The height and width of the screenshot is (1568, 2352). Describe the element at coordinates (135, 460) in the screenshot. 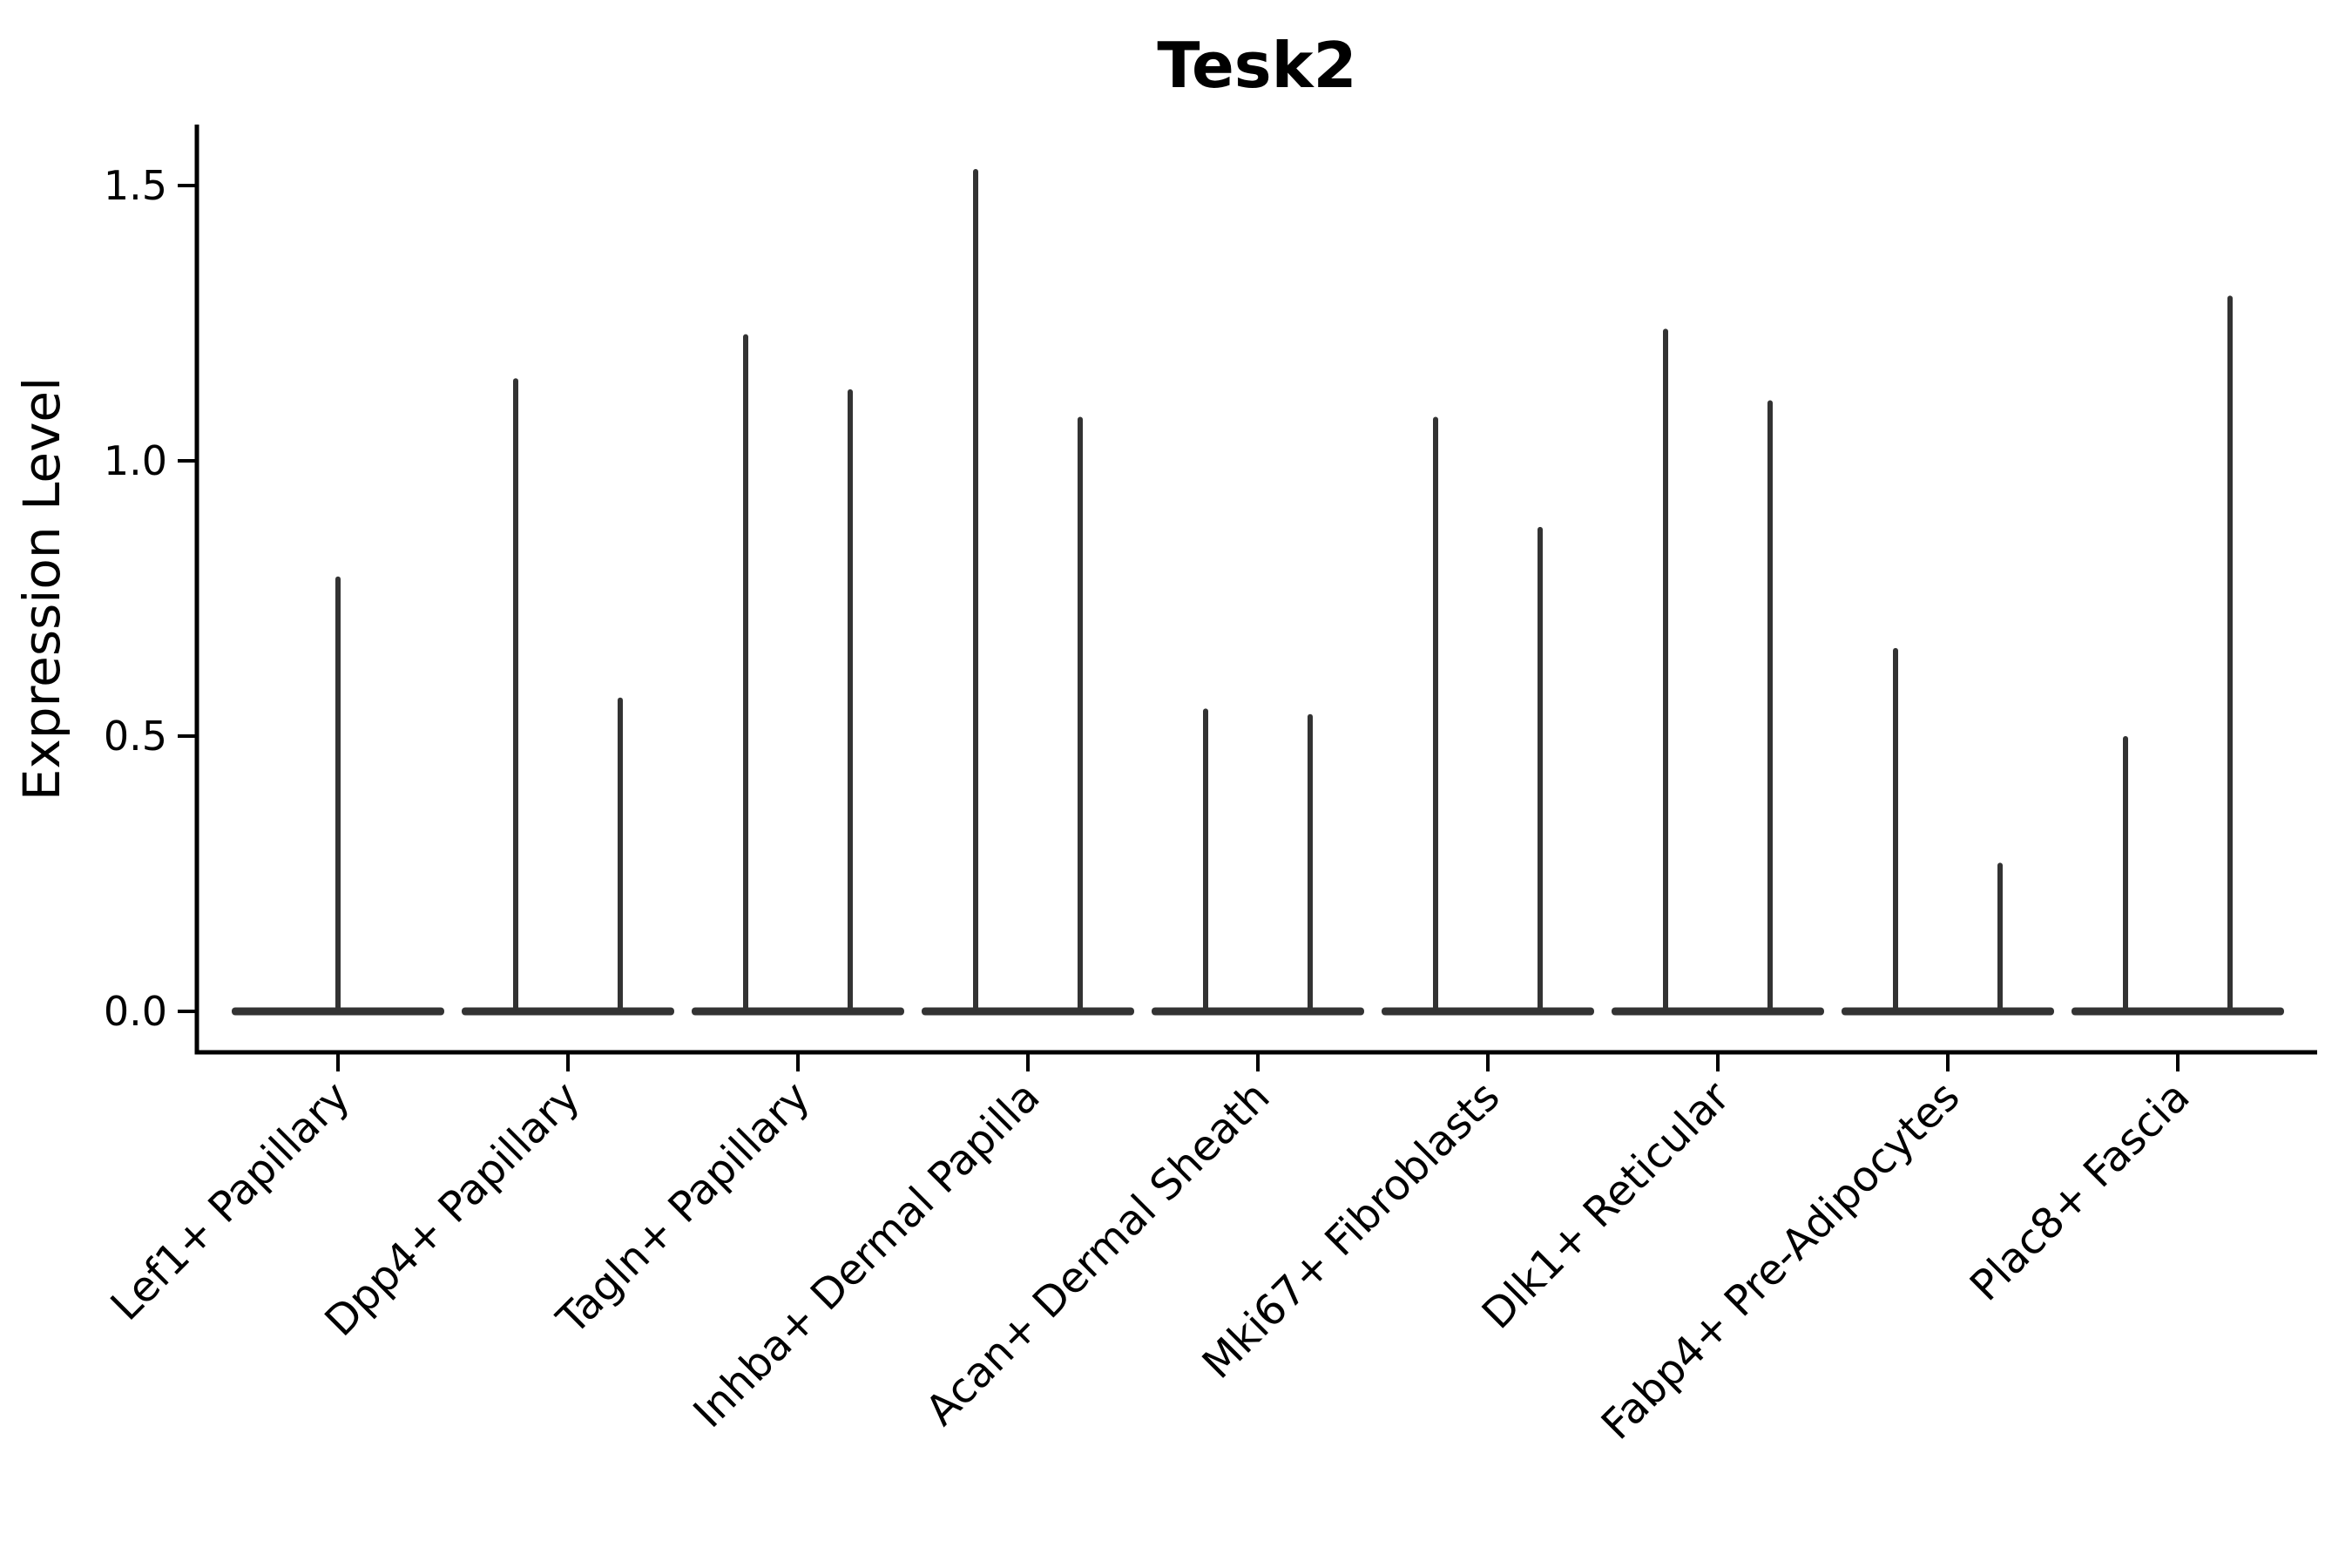

I see `y-tick-label: 1.0` at that location.